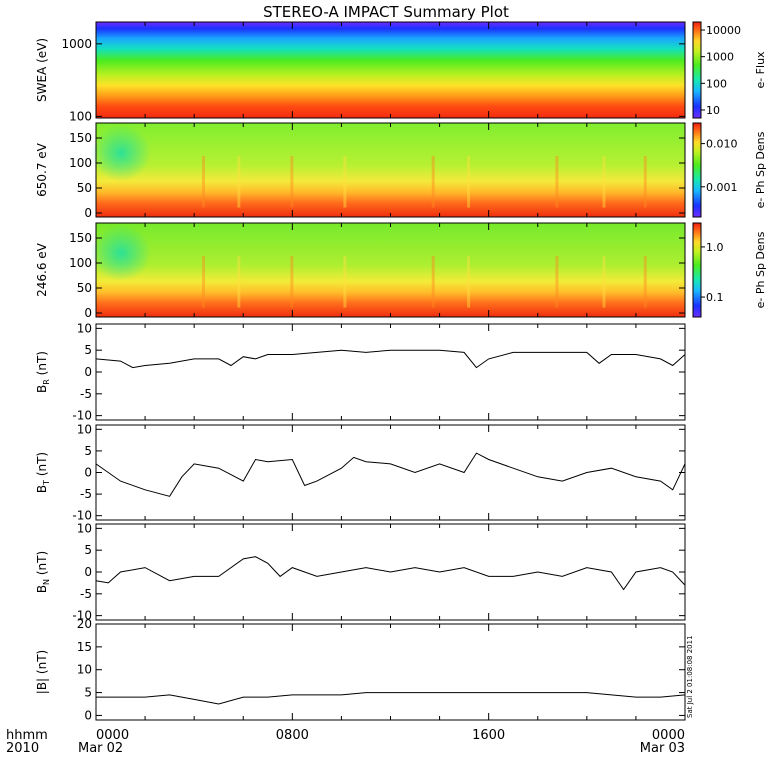 Image resolution: width=780 pixels, height=780 pixels. What do you see at coordinates (84, 624) in the screenshot?
I see `y-tick-label: 20` at bounding box center [84, 624].